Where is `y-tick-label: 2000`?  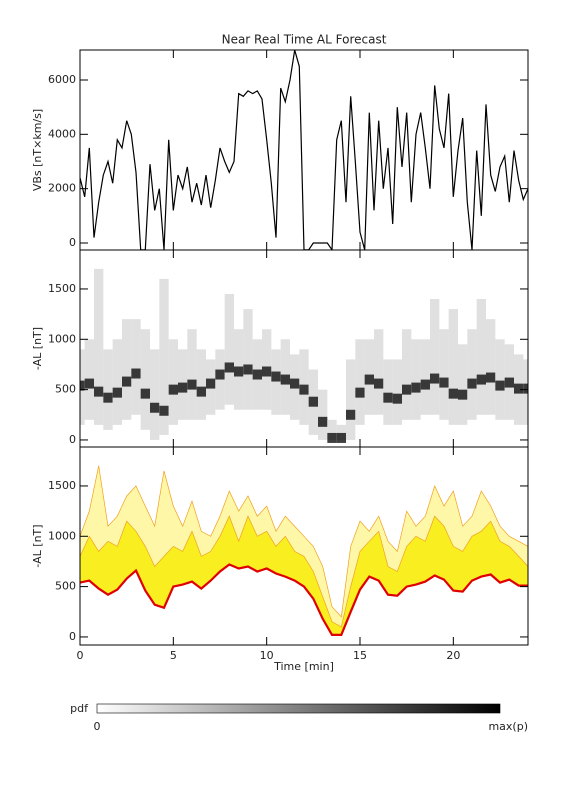 y-tick-label: 2000 is located at coordinates (62, 188).